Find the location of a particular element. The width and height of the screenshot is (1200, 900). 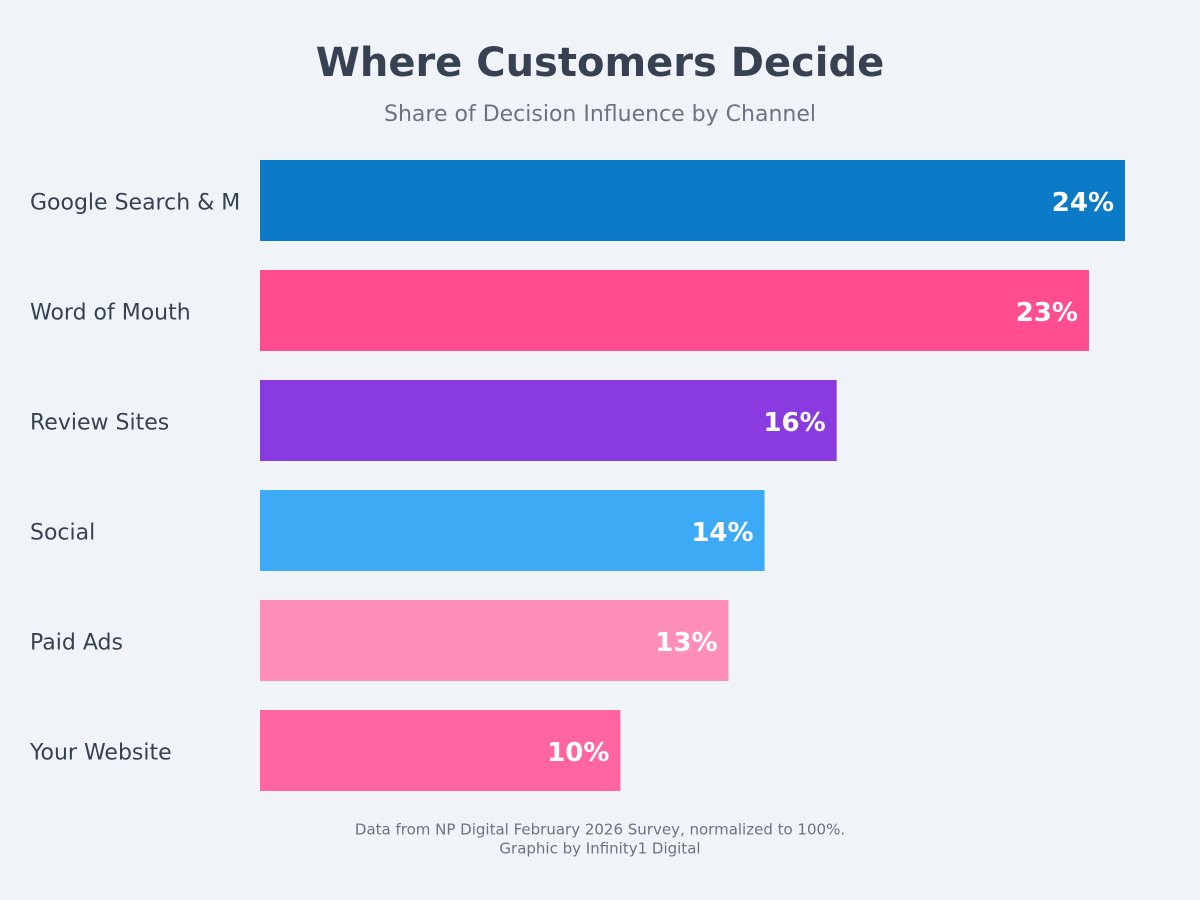

value-label: 24% is located at coordinates (1083, 203).